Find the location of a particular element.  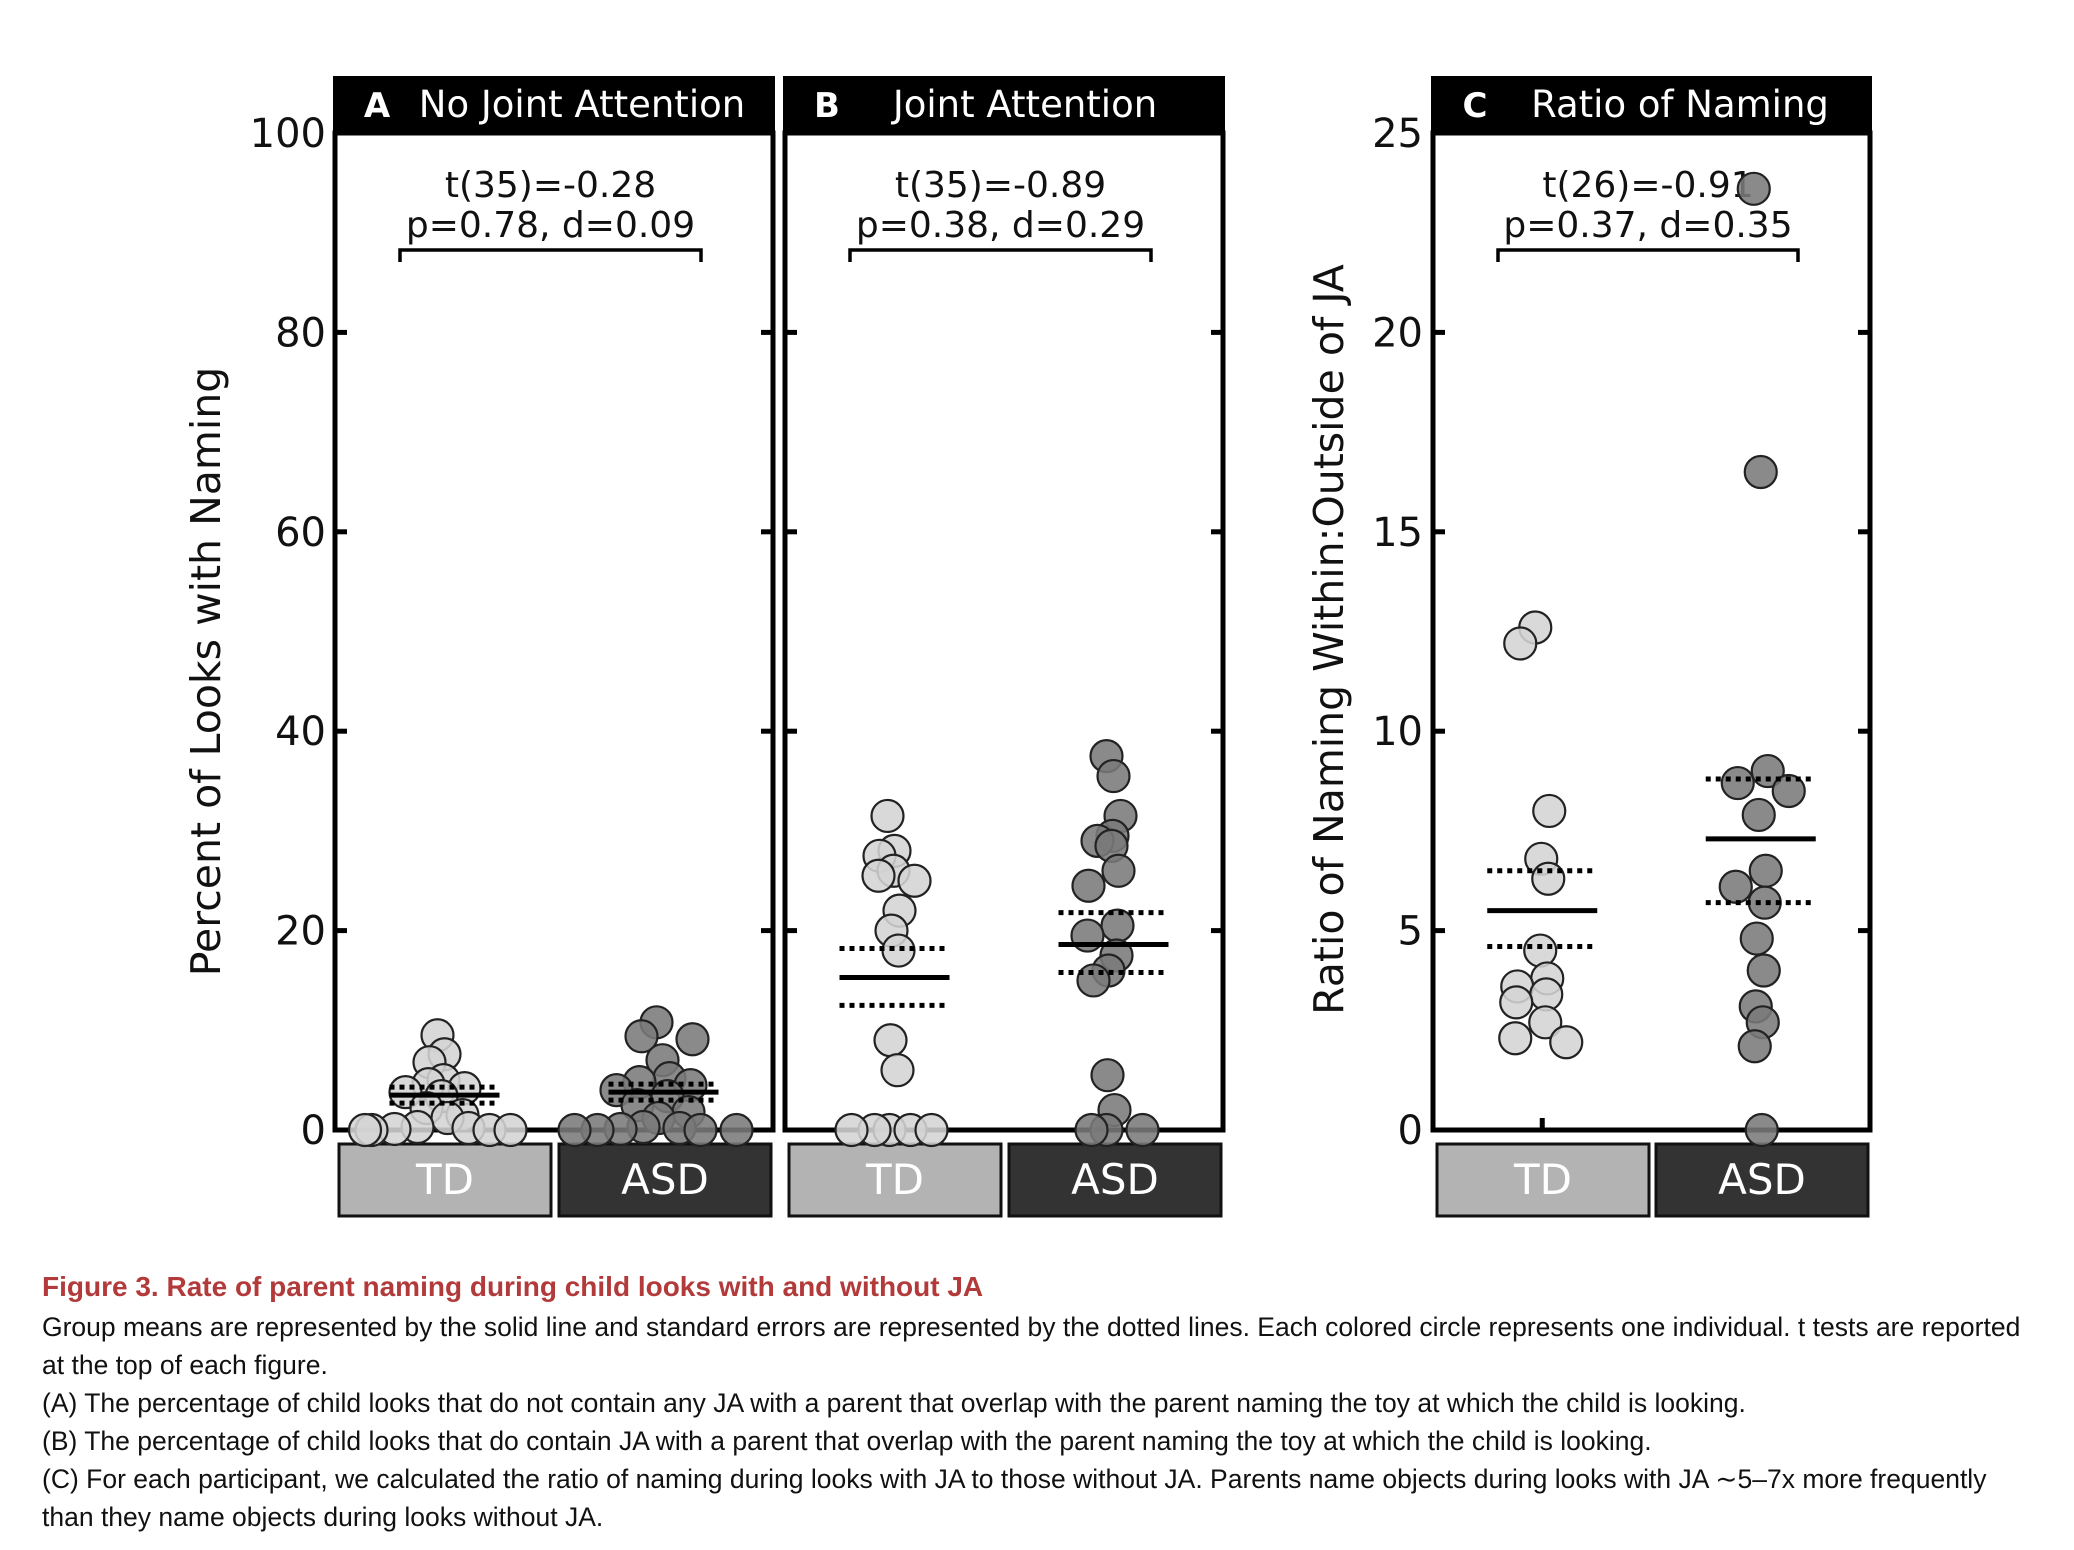

panel-title: Joint Attention is located at coordinates (1024, 104).